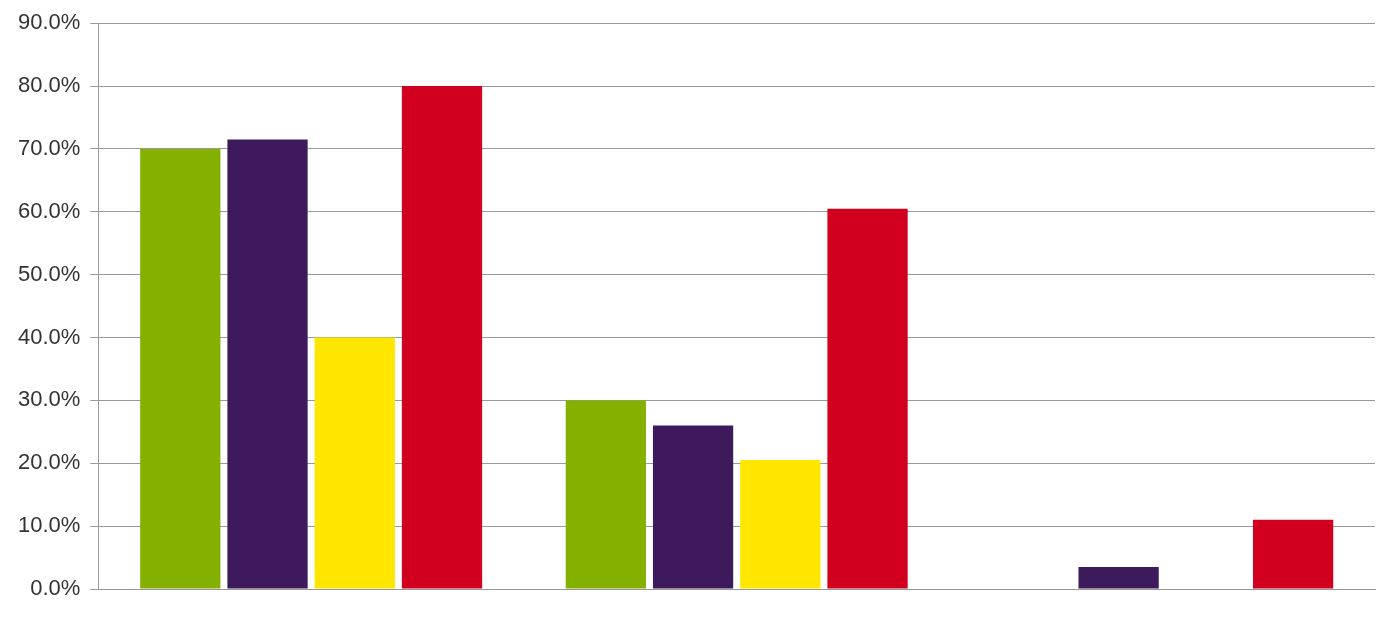 The height and width of the screenshot is (629, 1383). What do you see at coordinates (49, 336) in the screenshot?
I see `y-tick-label: 40.0%` at bounding box center [49, 336].